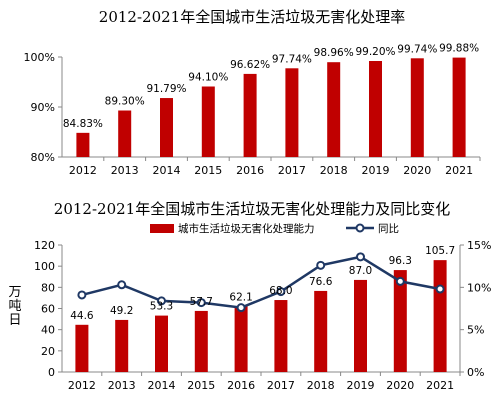  I want to click on chart2-right-tick-label: 5%, so click(475, 330).